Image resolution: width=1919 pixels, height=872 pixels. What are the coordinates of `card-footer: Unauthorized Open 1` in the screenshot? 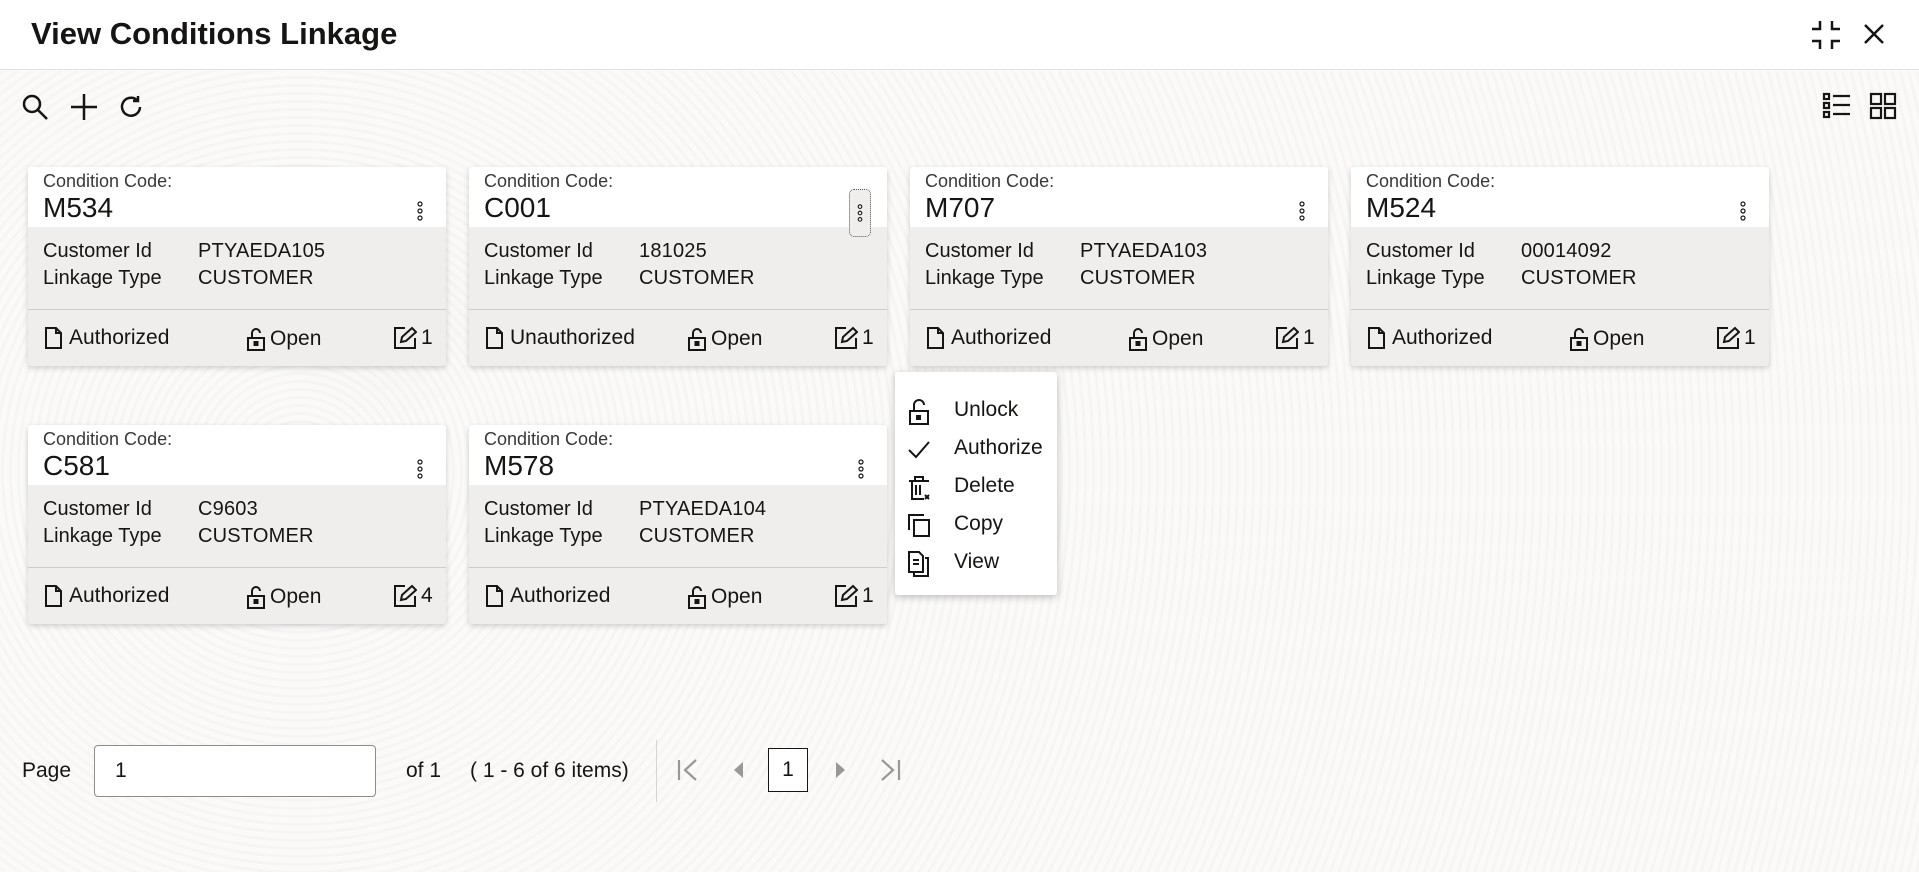 It's located at (678, 338).